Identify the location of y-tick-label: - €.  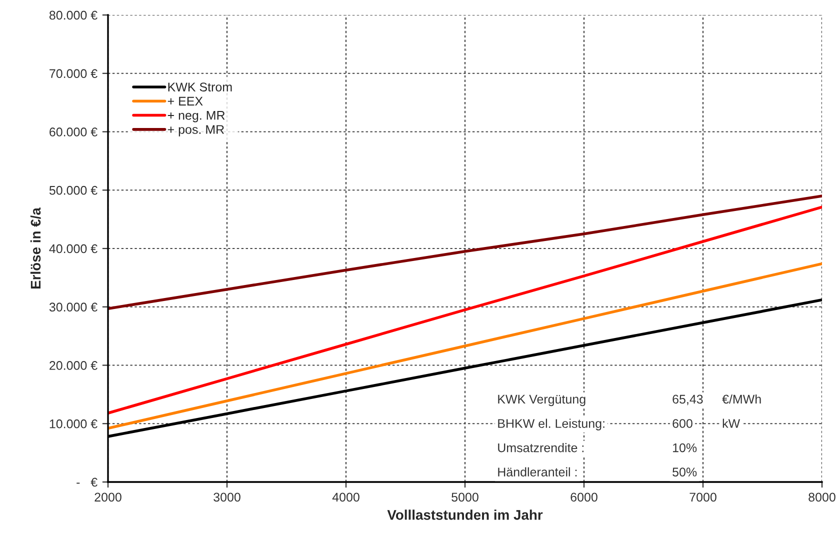
(87, 482).